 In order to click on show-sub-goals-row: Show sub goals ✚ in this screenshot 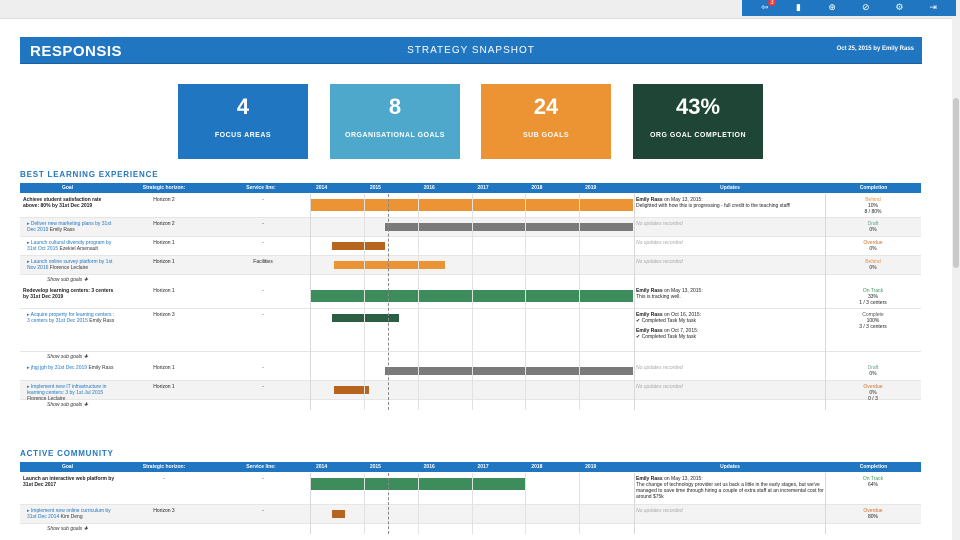, I will do `click(470, 405)`.